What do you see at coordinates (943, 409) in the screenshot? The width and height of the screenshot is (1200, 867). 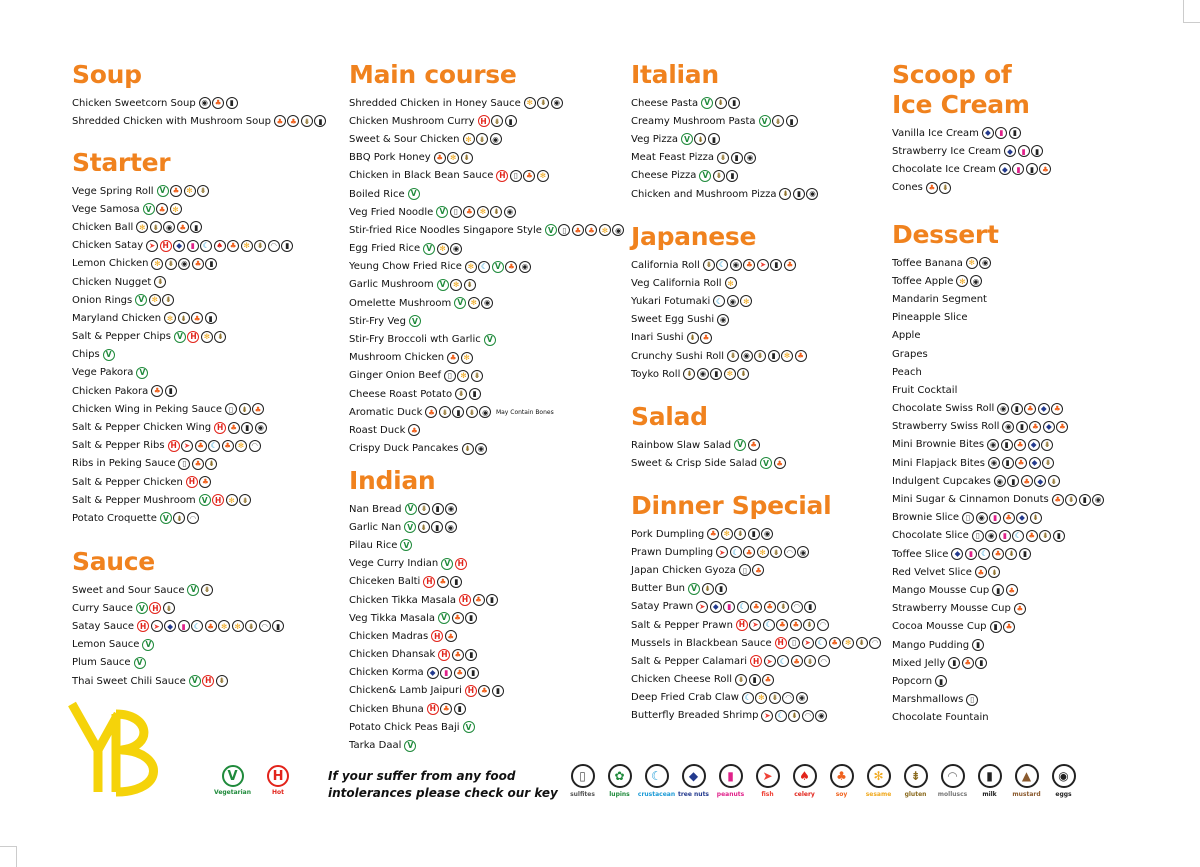 I see `menu-item-name: Chocolate Swiss Roll` at bounding box center [943, 409].